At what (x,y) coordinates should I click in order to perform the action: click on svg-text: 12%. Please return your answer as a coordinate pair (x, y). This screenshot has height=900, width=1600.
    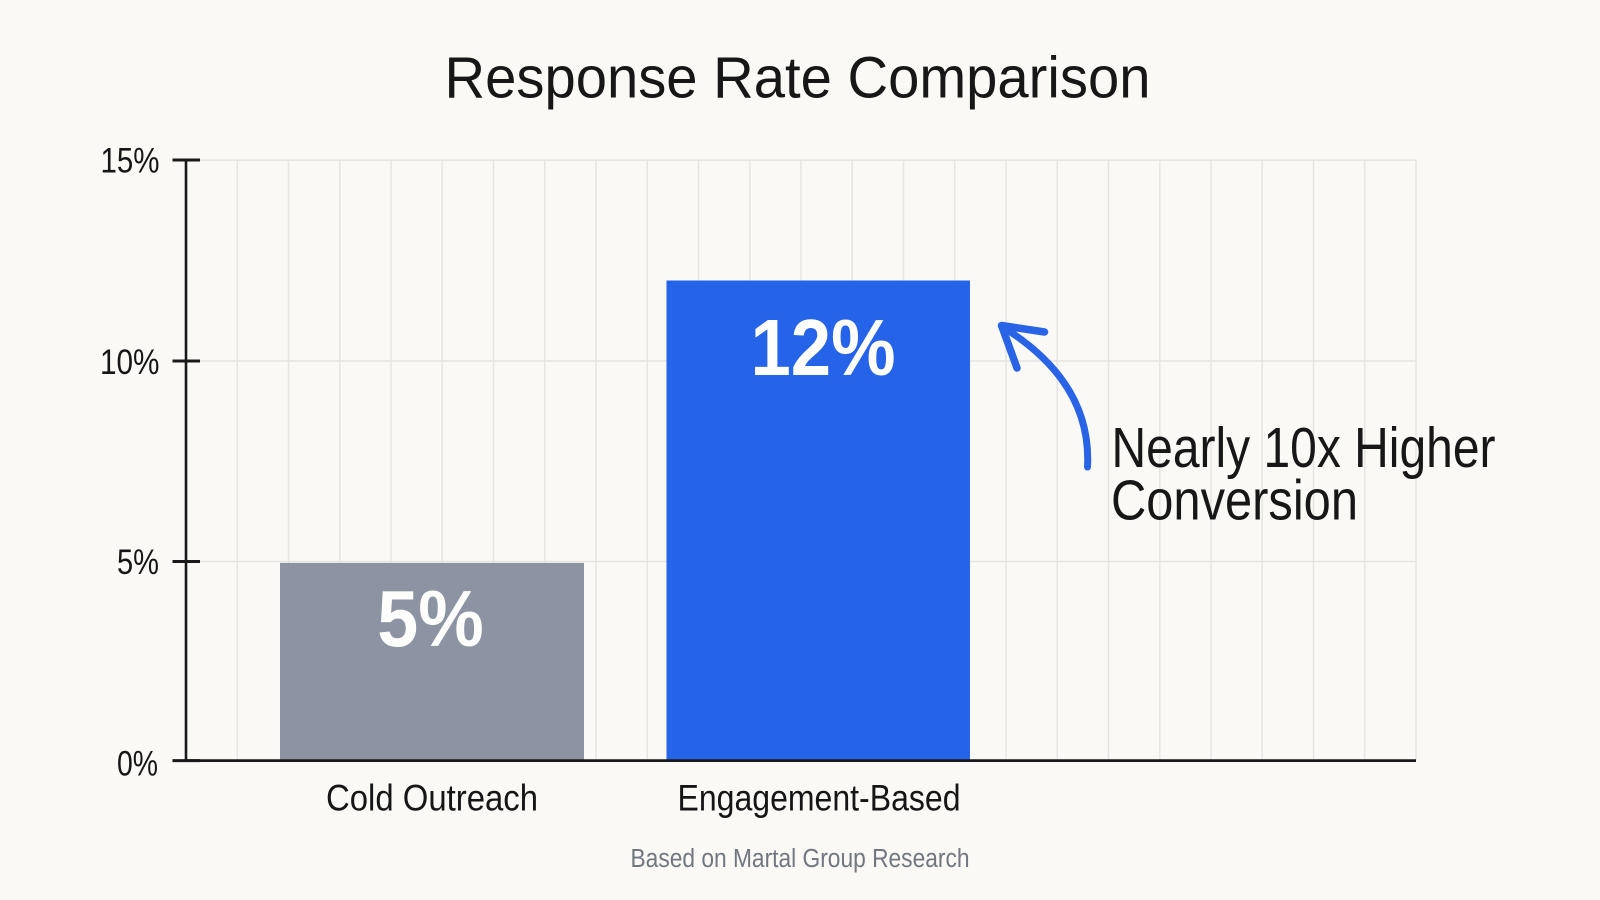
    Looking at the image, I should click on (823, 347).